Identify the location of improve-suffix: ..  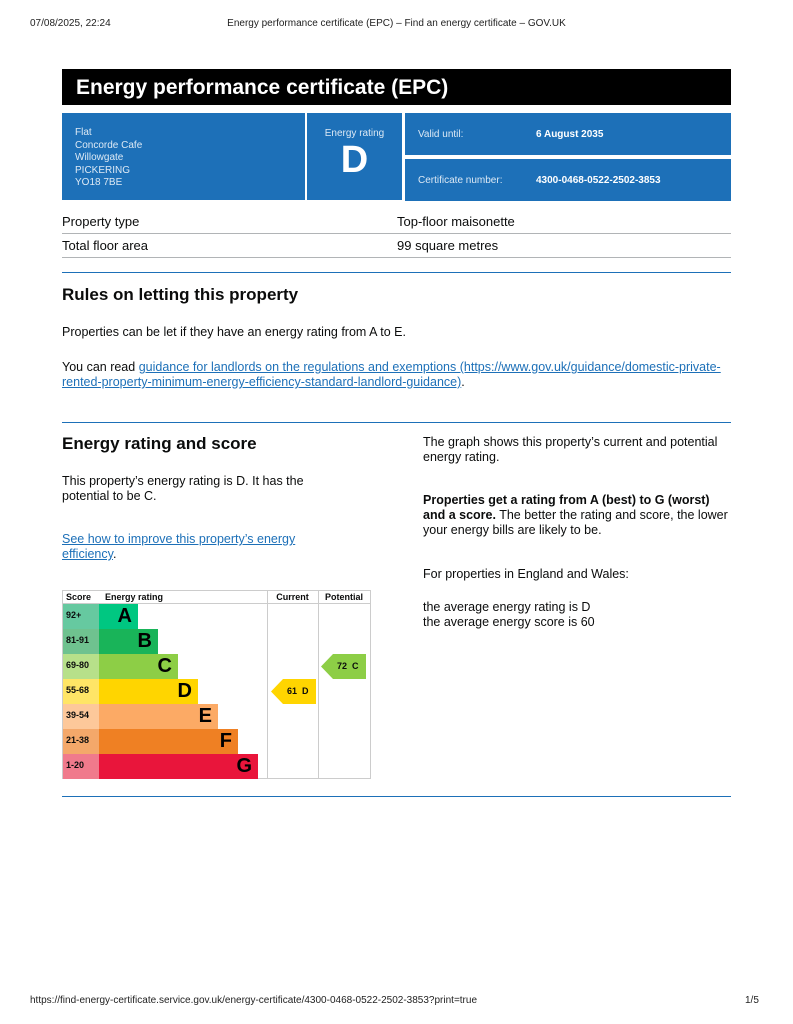
(114, 554).